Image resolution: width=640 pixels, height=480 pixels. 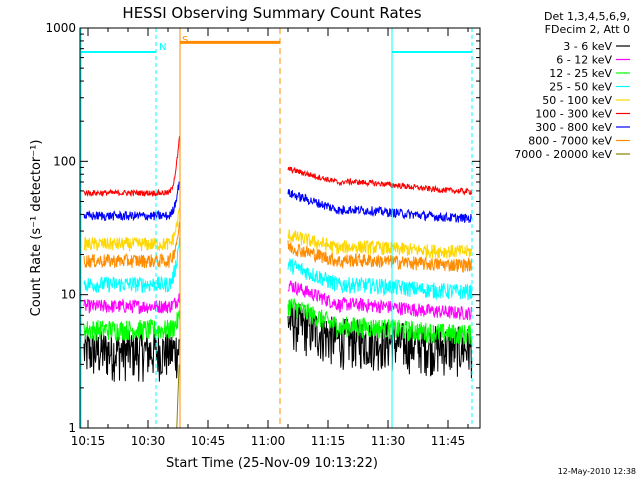 What do you see at coordinates (573, 114) in the screenshot?
I see `legend-entry-label: 100 - 300 keV` at bounding box center [573, 114].